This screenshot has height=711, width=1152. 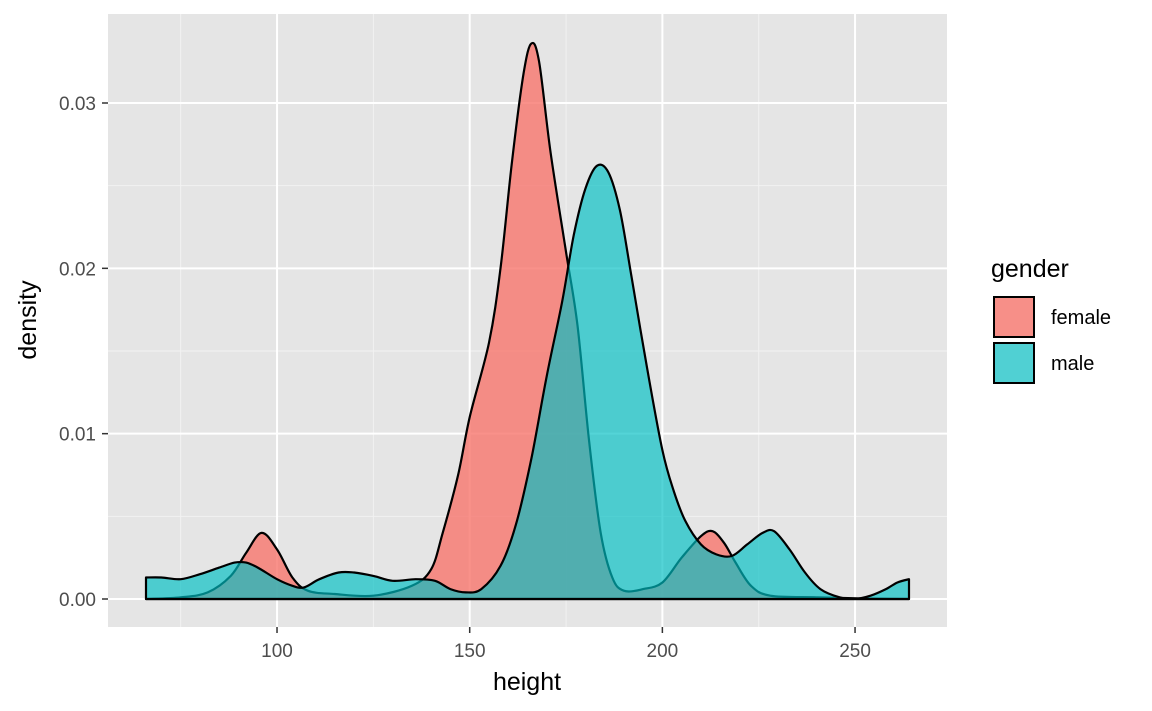 I want to click on legend-entries: female male, so click(x=1052, y=340).